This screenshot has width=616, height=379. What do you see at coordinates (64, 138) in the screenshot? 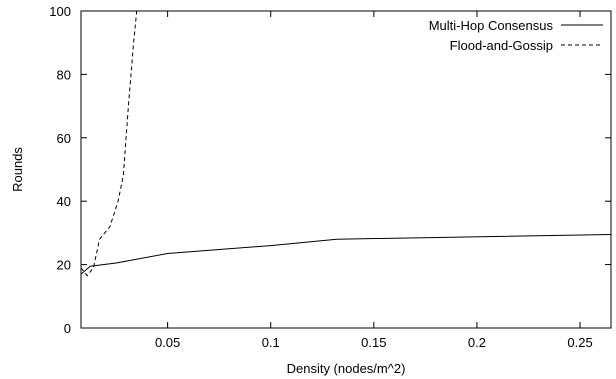
I see `y-tick-label: 60` at bounding box center [64, 138].